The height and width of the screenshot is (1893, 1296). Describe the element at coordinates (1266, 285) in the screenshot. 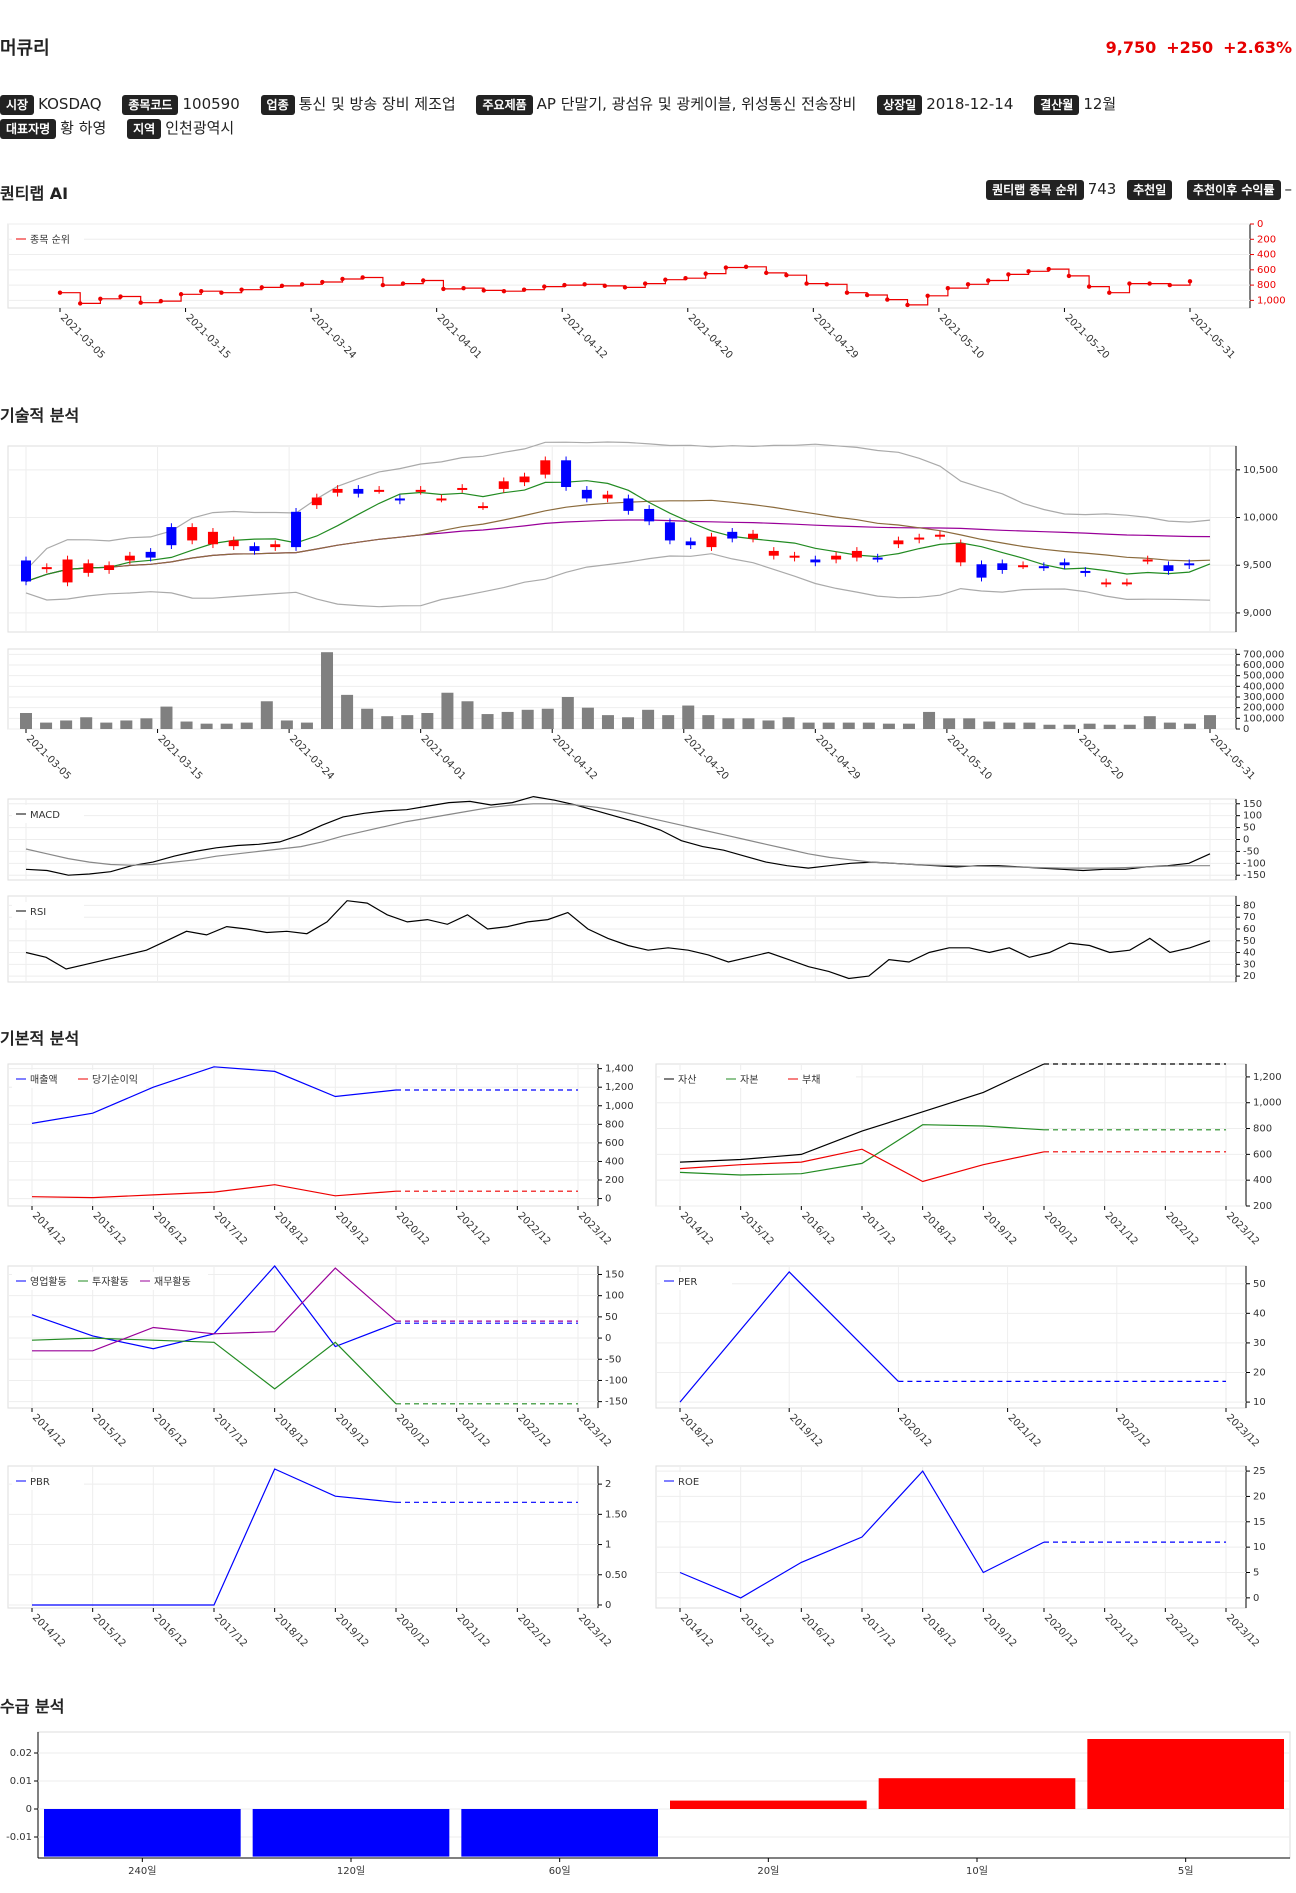

I see `y-tick-label: 800` at that location.